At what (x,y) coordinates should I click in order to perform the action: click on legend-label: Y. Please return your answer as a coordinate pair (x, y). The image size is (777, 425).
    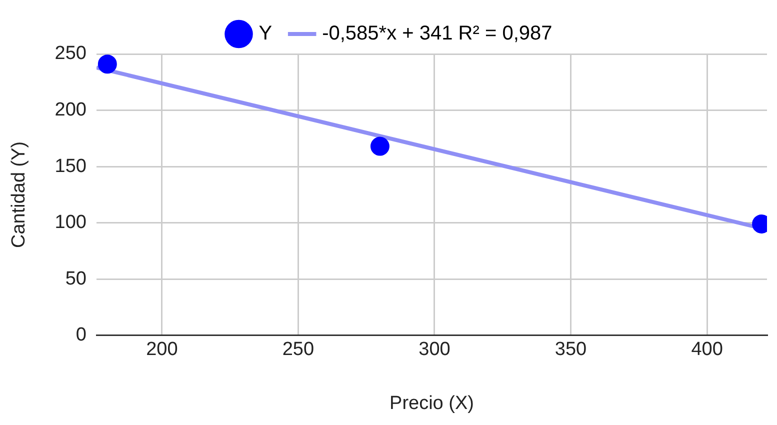
    Looking at the image, I should click on (265, 33).